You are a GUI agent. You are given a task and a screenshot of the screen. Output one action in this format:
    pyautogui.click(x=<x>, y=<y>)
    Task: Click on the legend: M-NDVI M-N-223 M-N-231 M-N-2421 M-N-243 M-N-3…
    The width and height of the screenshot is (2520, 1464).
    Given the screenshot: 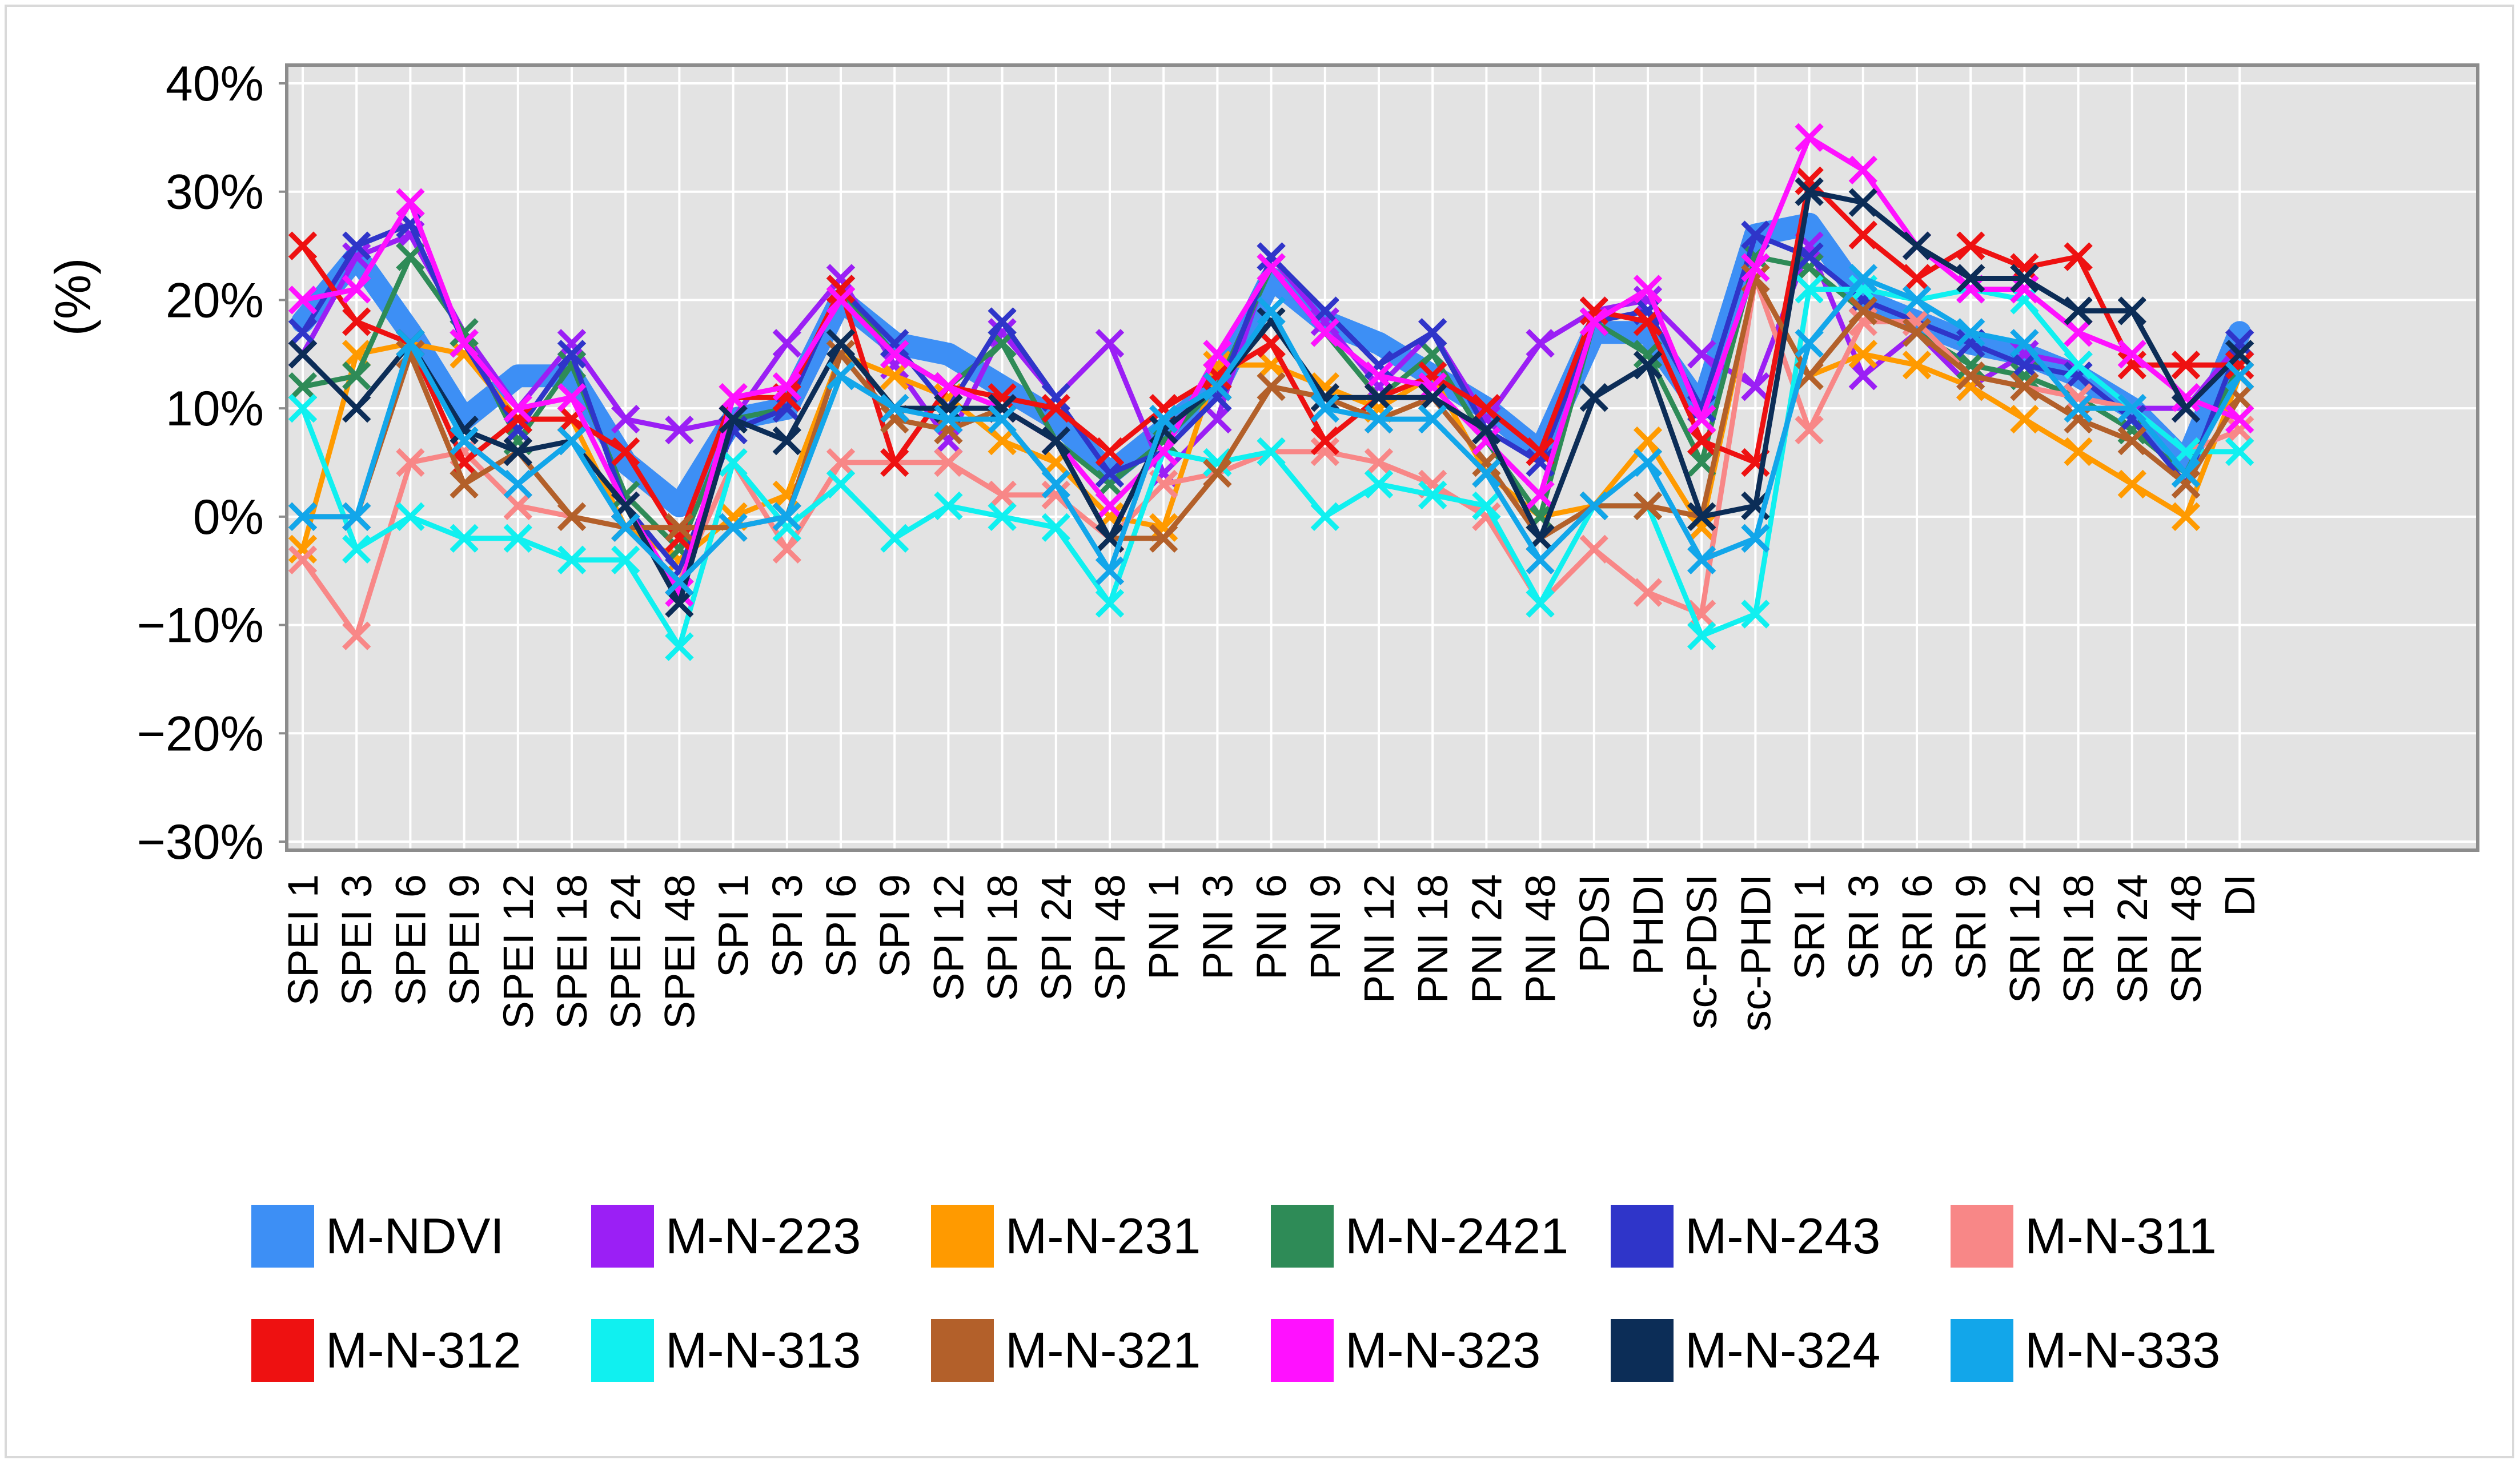 What is the action you would take?
    pyautogui.click(x=1308, y=1293)
    